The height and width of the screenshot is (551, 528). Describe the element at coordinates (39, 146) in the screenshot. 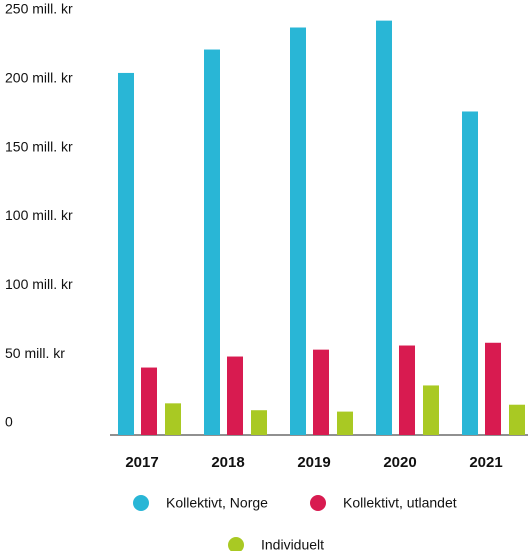

I see `y-tick-label: 150 mill. kr` at that location.